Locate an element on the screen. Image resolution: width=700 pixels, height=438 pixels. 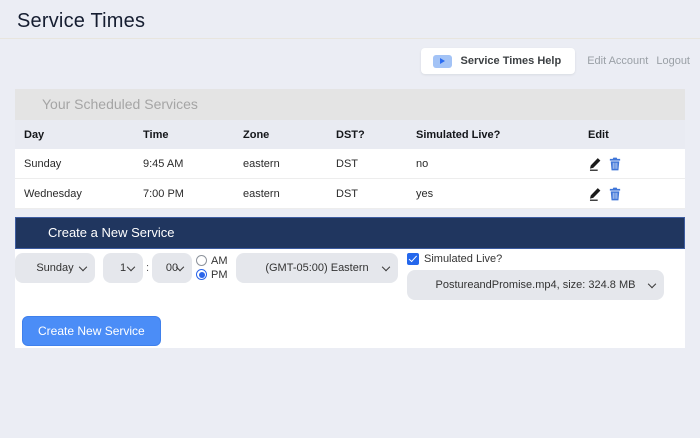
create-new-service-button: Create New Service is located at coordinates (91, 331).